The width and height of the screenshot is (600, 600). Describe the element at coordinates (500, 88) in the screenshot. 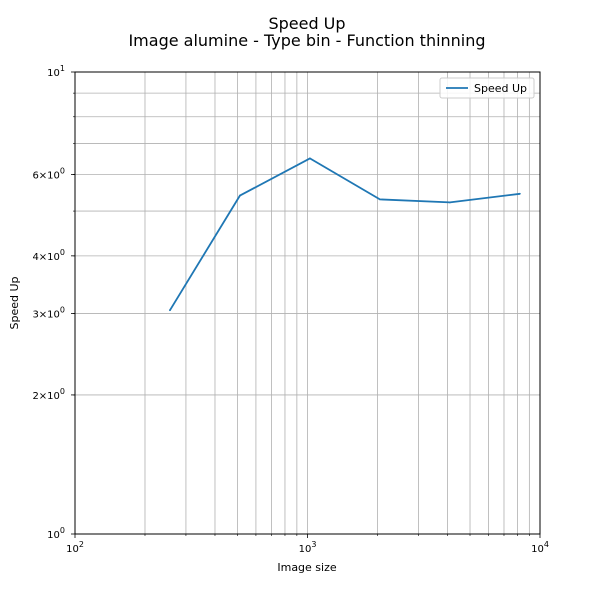

I see `legend-label: Speed Up` at that location.